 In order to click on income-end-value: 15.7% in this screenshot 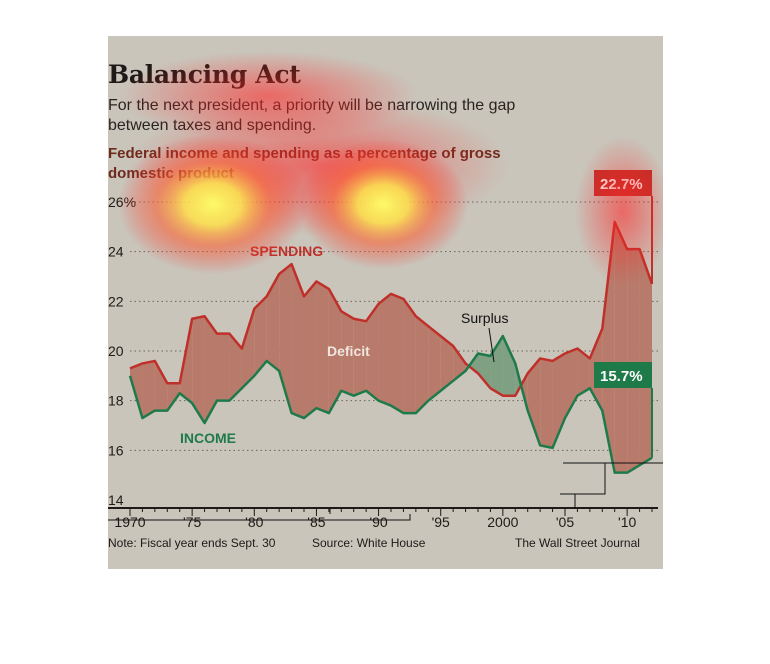, I will do `click(621, 376)`.